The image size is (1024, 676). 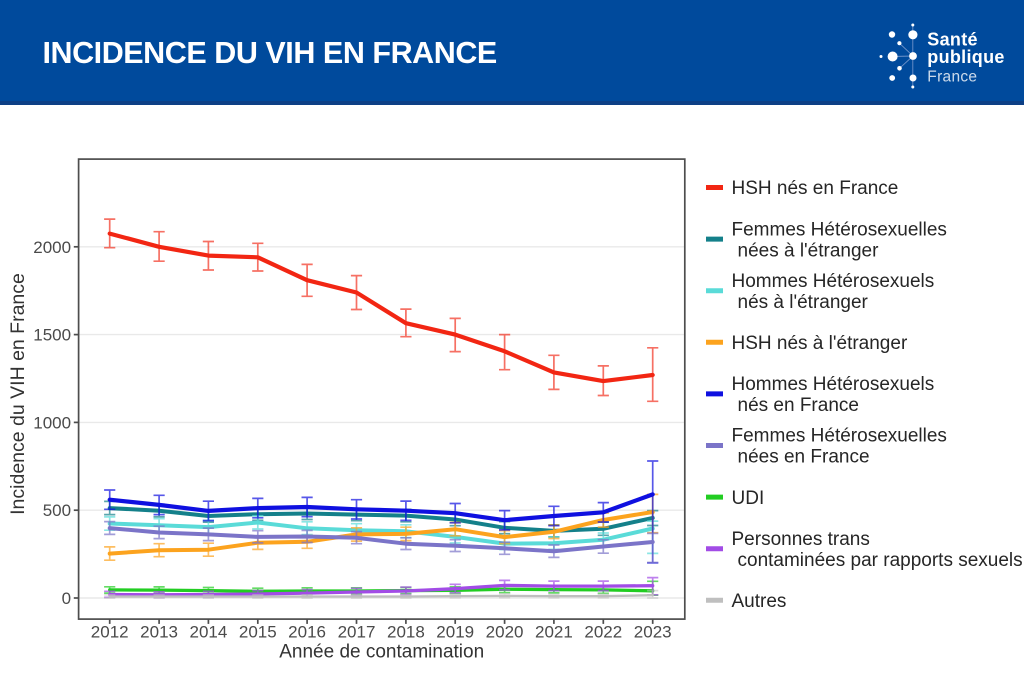 What do you see at coordinates (52, 335) in the screenshot?
I see `svg-text: 1500` at bounding box center [52, 335].